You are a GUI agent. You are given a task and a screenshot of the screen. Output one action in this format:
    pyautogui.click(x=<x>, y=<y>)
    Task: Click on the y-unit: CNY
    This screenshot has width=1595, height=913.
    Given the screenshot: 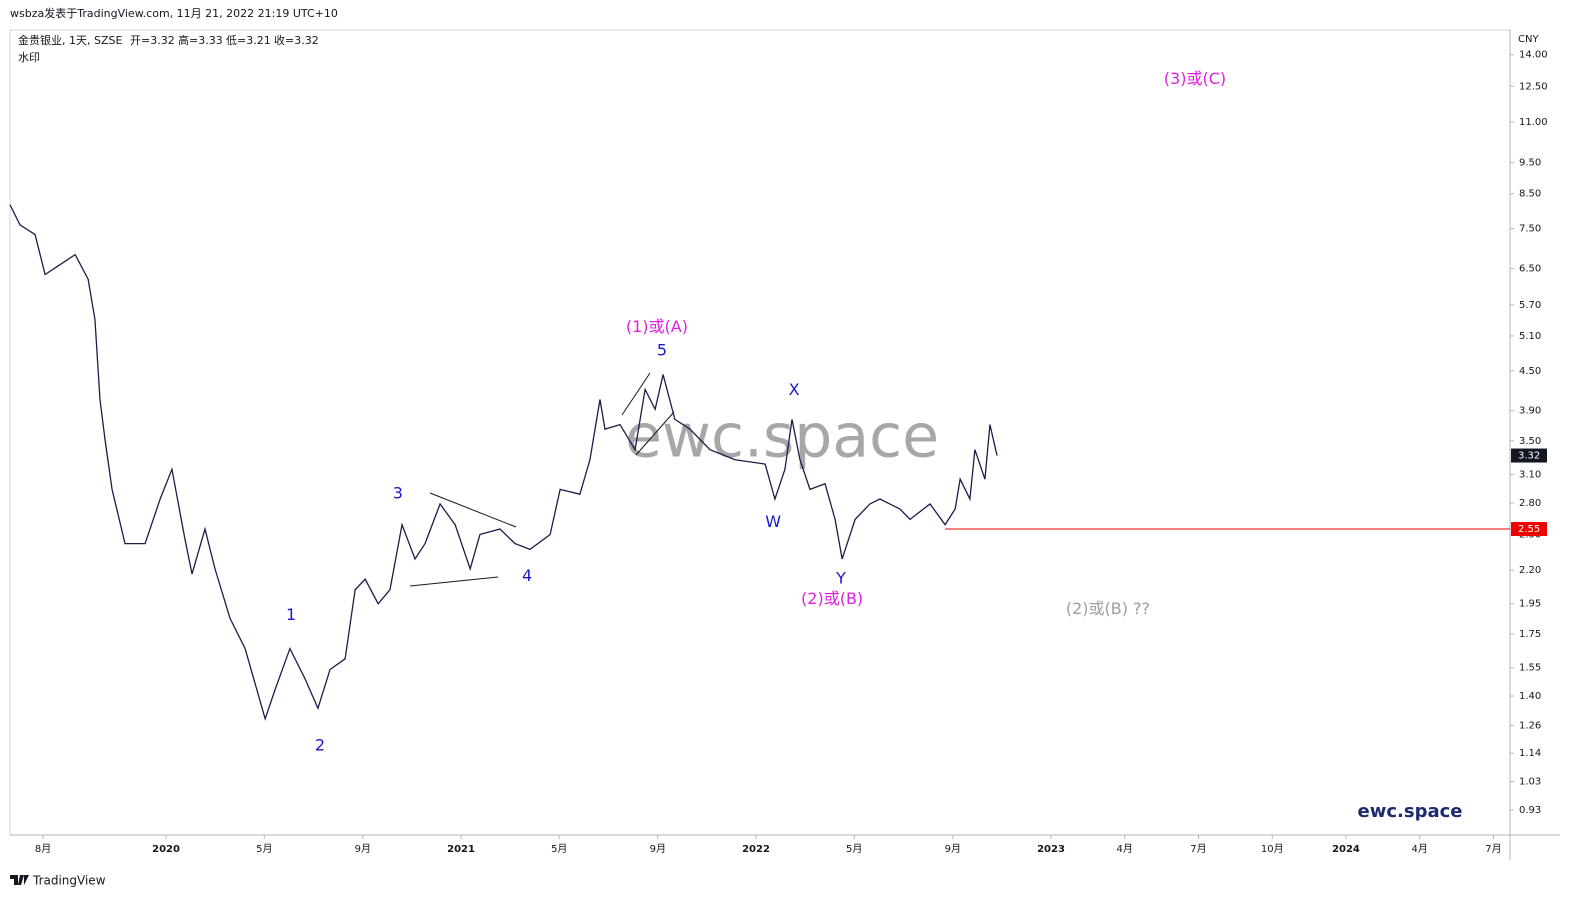 What is the action you would take?
    pyautogui.click(x=1528, y=39)
    